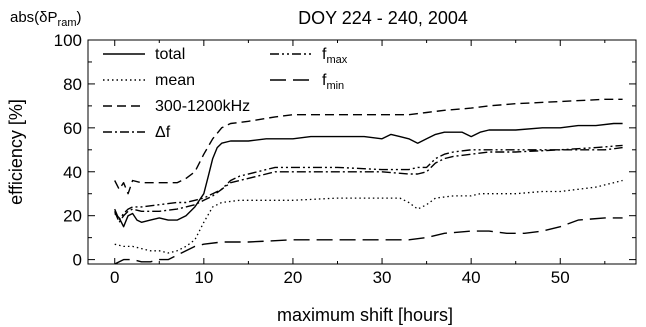 The width and height of the screenshot is (646, 327). What do you see at coordinates (175, 80) in the screenshot?
I see `legend-label-1: mean` at bounding box center [175, 80].